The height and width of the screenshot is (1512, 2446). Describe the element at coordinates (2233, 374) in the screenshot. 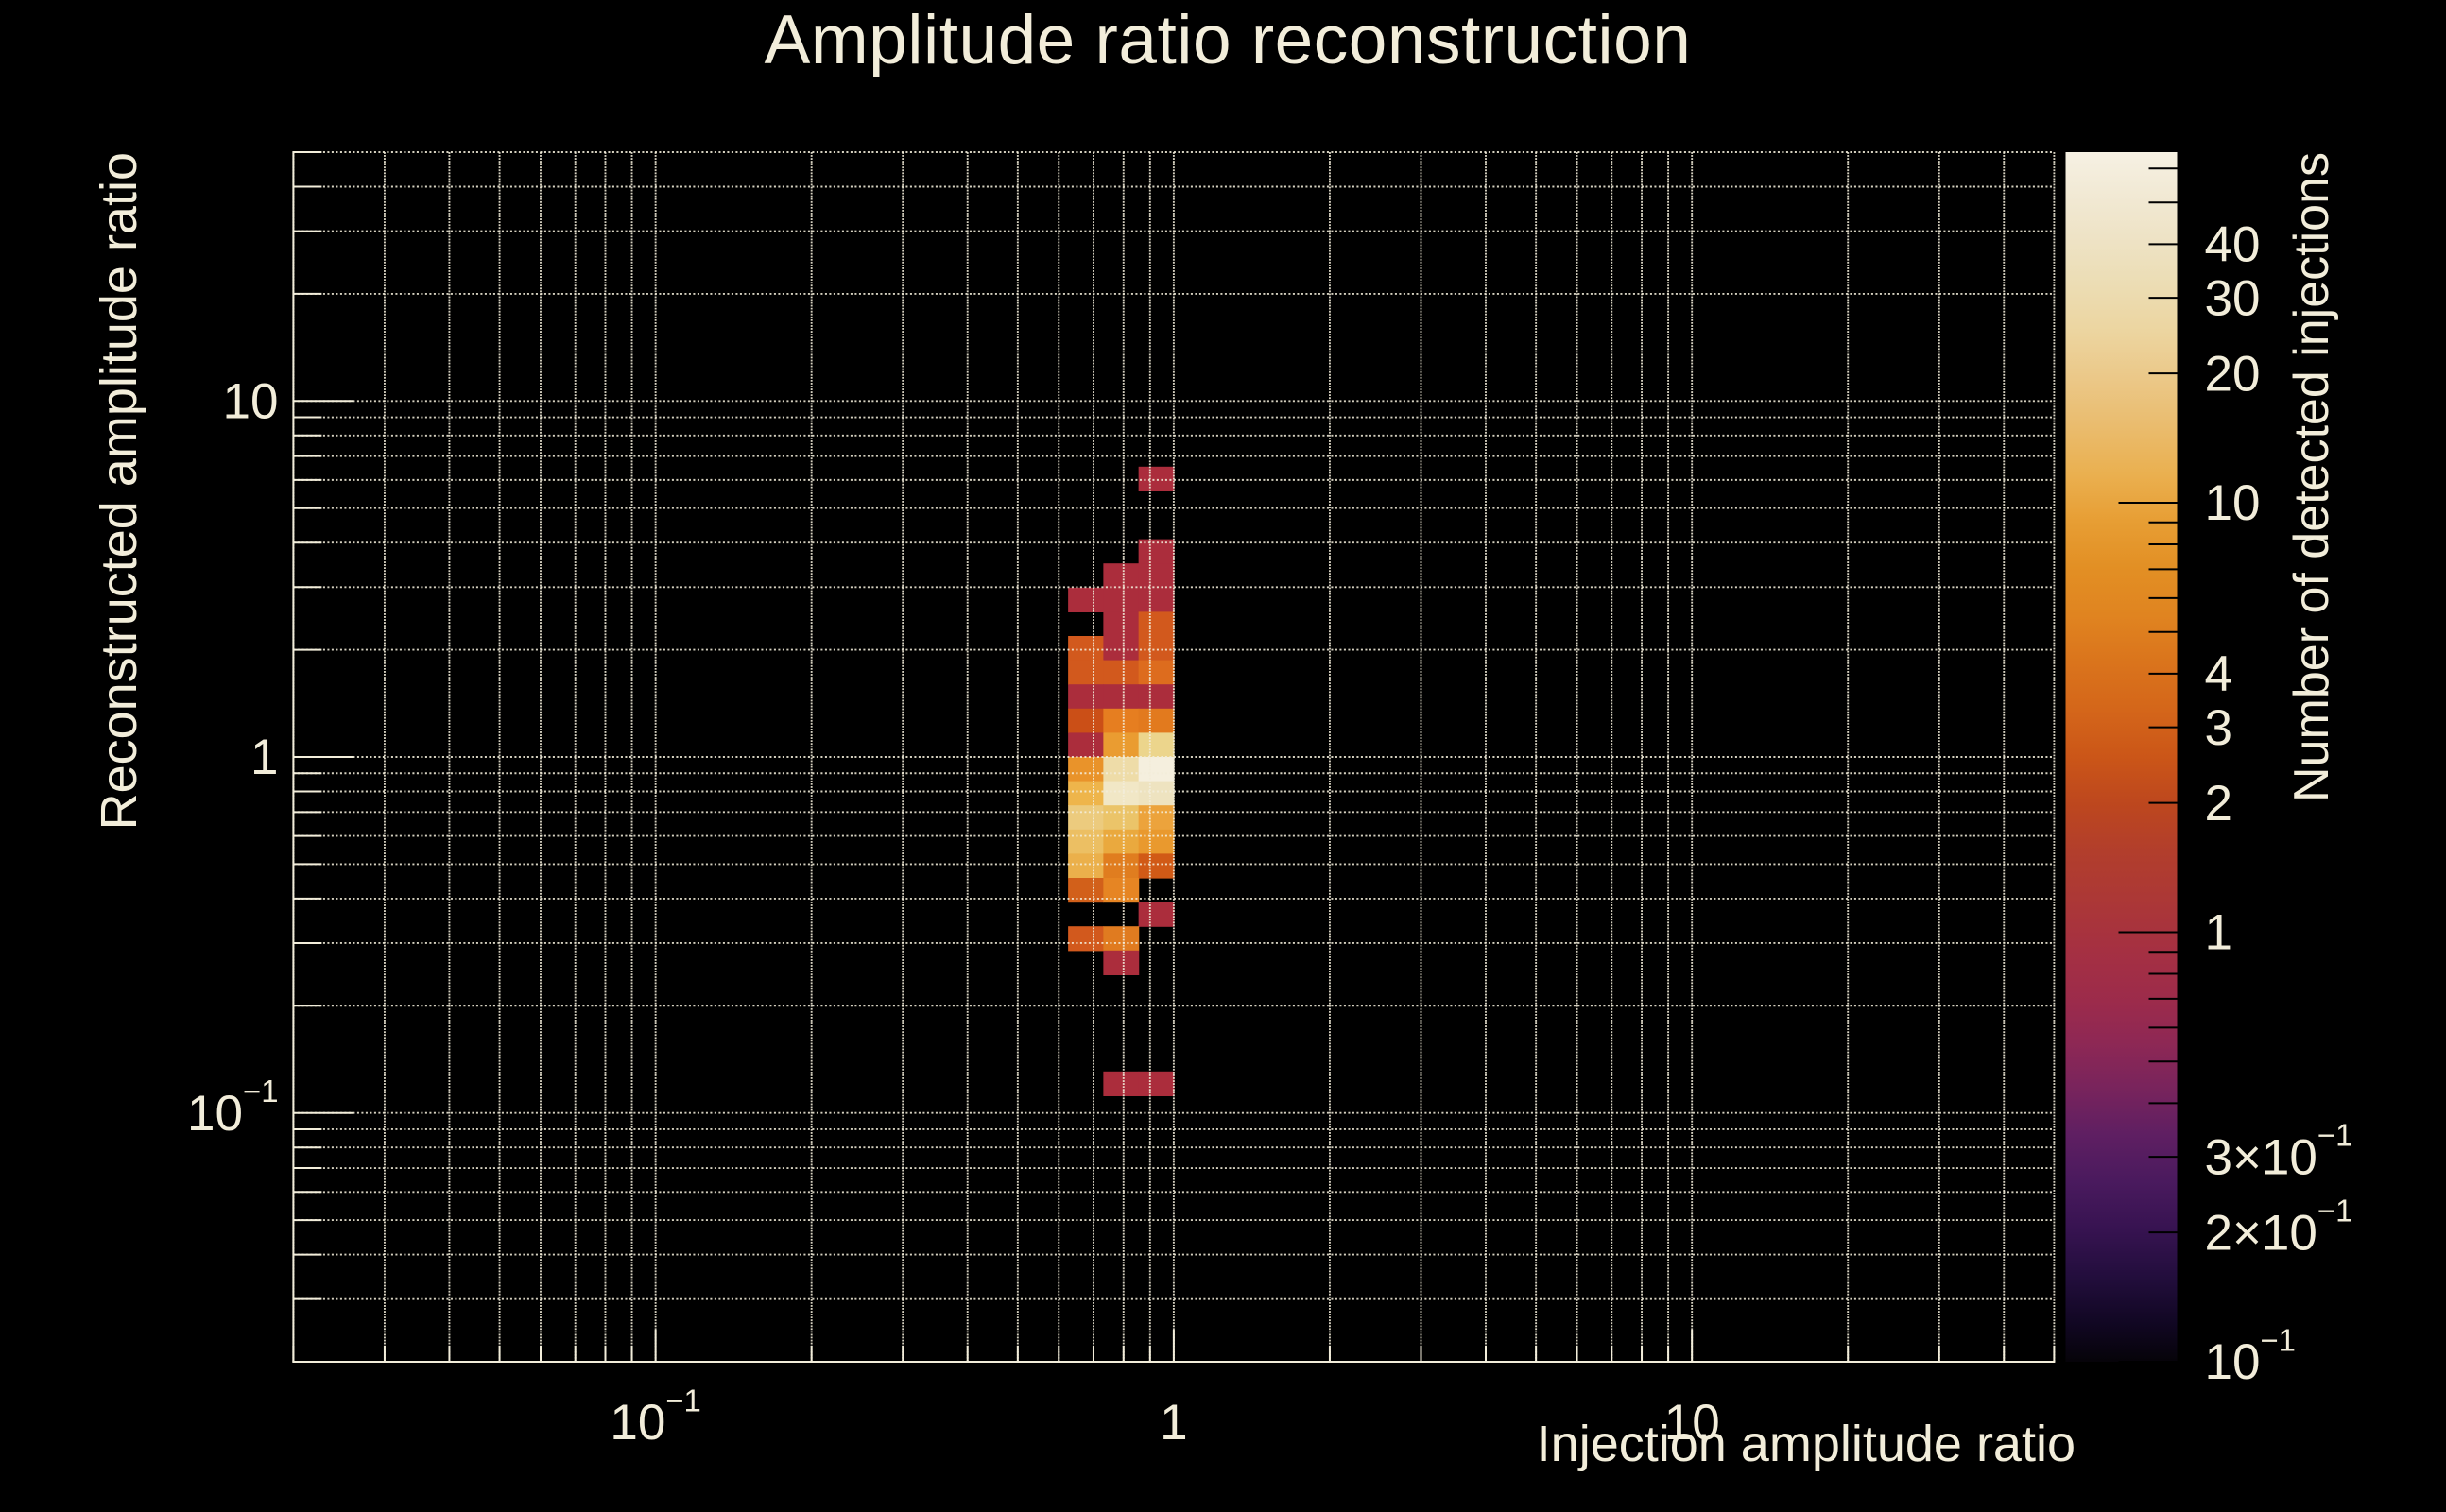

I see `svg-text: 20` at that location.